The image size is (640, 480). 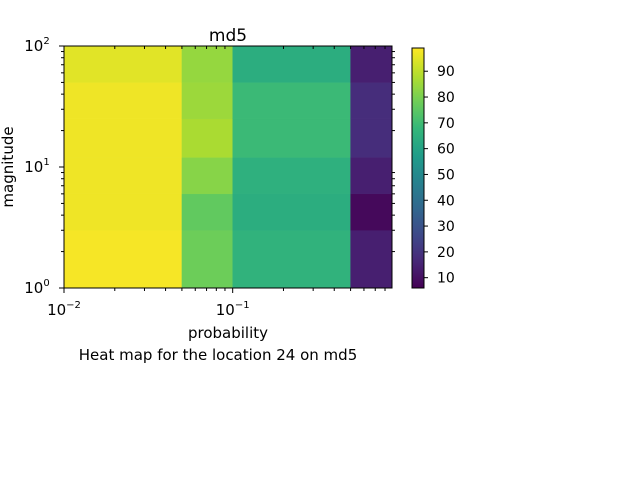 What do you see at coordinates (233, 309) in the screenshot?
I see `x-tick-label: 10⁻¹` at bounding box center [233, 309].